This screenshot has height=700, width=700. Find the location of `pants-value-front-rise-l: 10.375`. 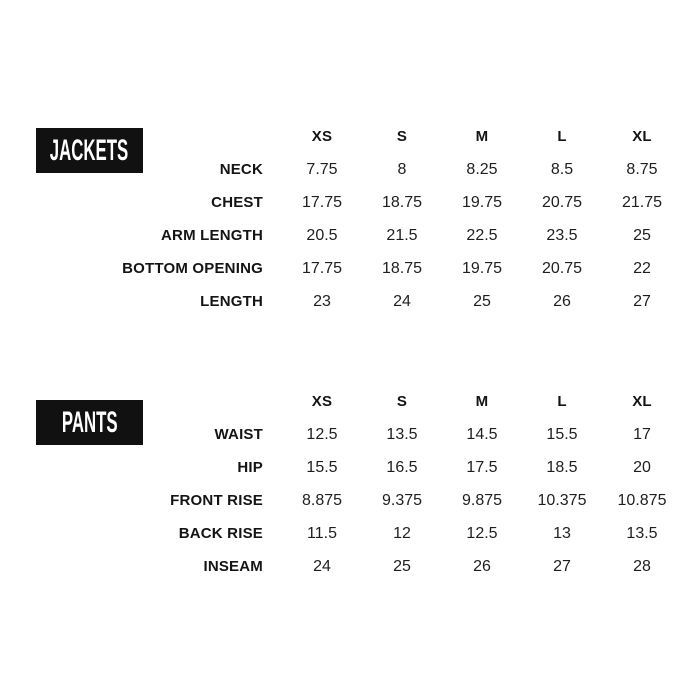

pants-value-front-rise-l: 10.375 is located at coordinates (562, 500).